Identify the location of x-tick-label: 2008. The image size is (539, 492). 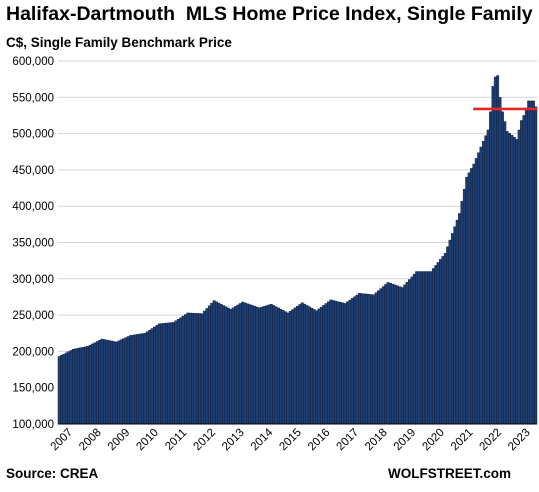
(90, 440).